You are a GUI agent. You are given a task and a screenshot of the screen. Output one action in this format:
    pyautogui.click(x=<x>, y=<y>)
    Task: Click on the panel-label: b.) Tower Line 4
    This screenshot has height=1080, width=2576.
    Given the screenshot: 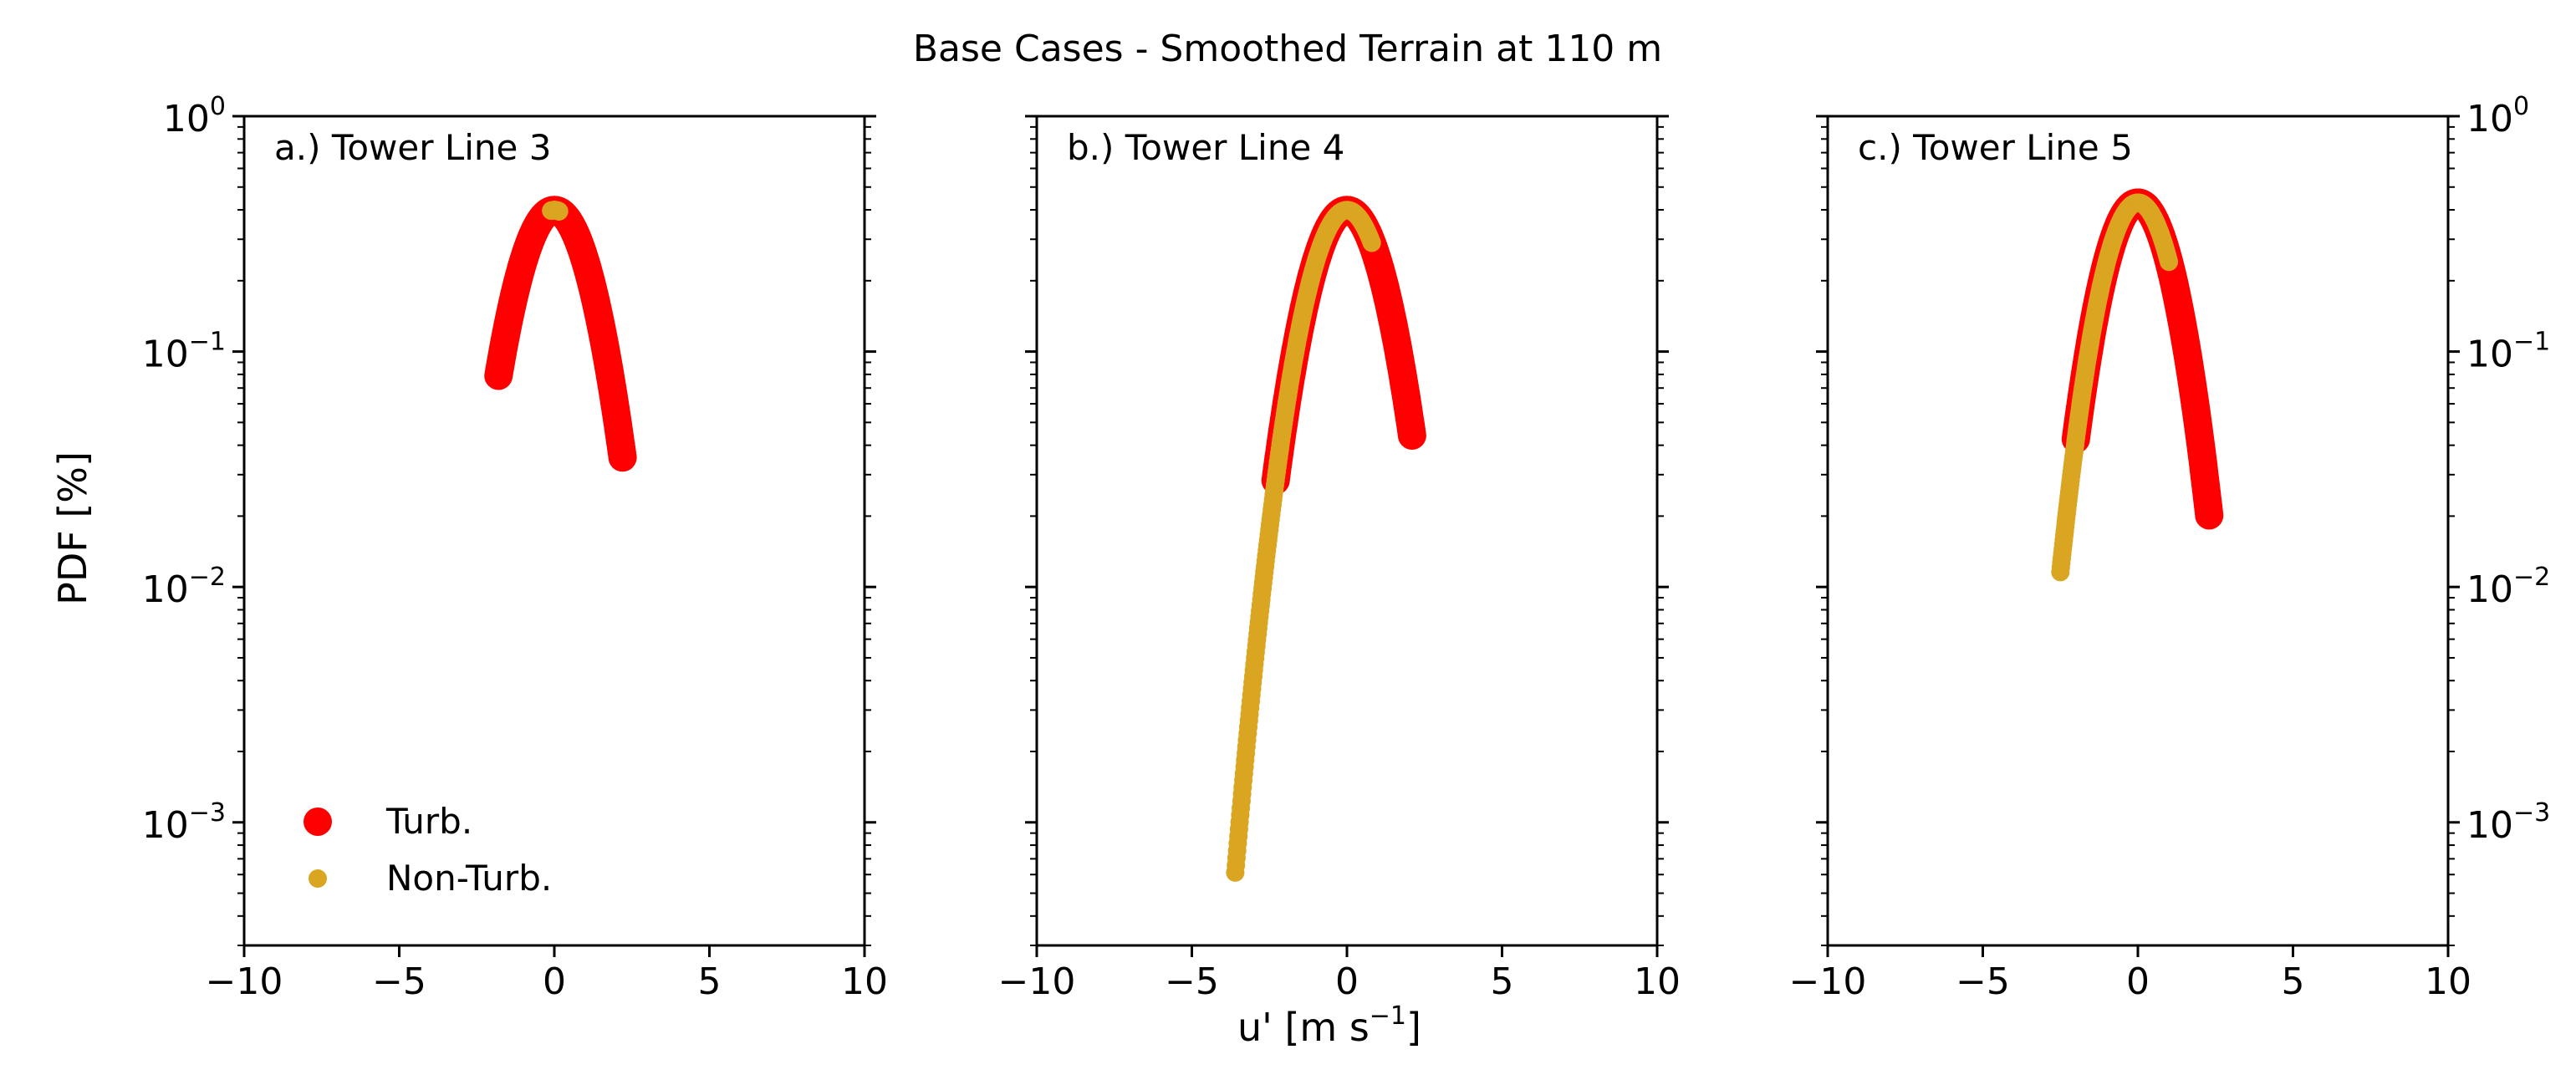 What is the action you would take?
    pyautogui.click(x=1206, y=147)
    